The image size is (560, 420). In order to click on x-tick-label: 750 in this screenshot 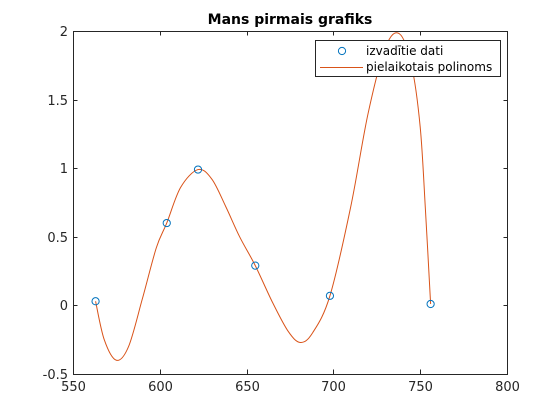, I will do `click(420, 387)`.